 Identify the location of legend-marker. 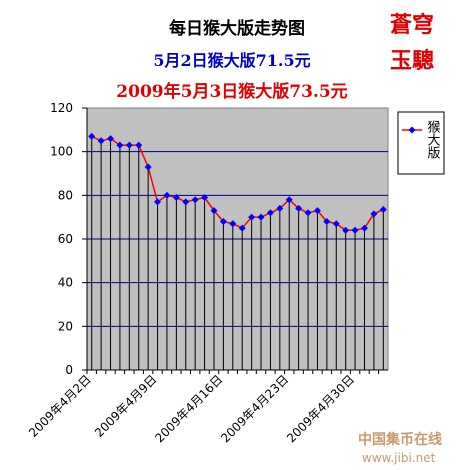
(412, 130).